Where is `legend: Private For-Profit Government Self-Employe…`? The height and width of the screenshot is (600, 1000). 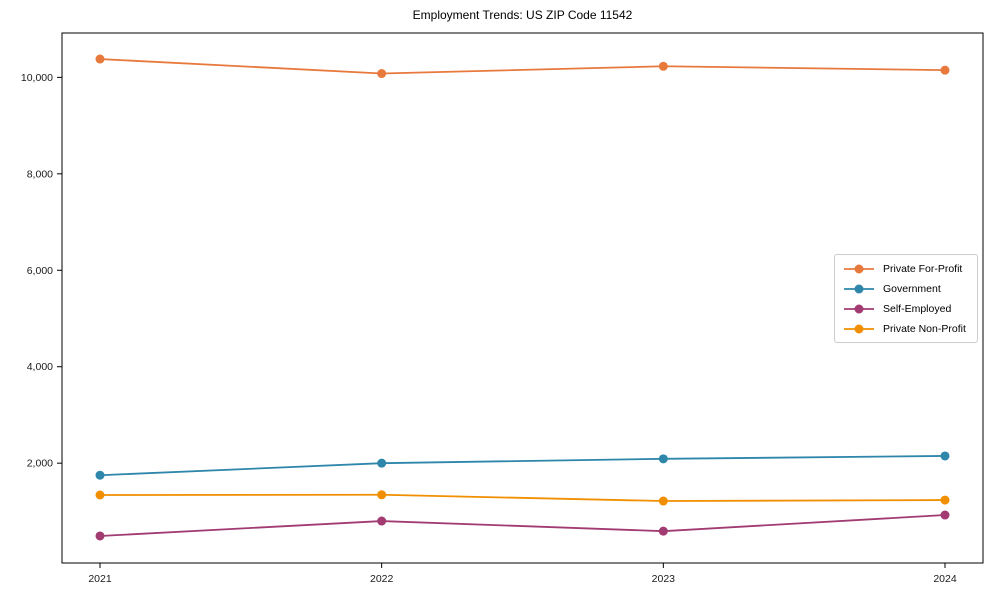
legend: Private For-Profit Government Self-Employe… is located at coordinates (906, 298).